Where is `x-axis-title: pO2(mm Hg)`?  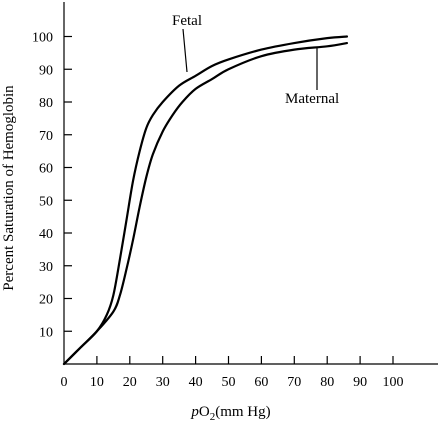
x-axis-title: pO2(mm Hg) is located at coordinates (230, 413).